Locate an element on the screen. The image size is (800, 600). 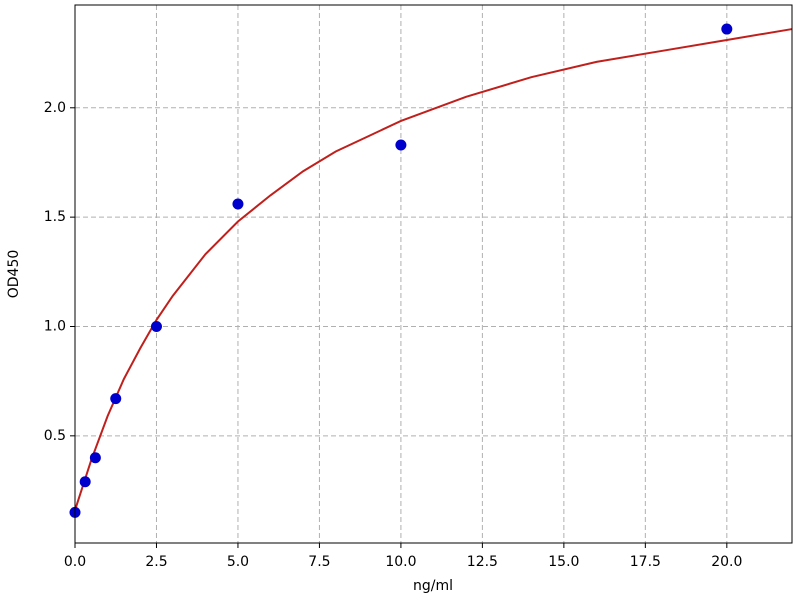
x-tick-label: 5.0 is located at coordinates (238, 562).